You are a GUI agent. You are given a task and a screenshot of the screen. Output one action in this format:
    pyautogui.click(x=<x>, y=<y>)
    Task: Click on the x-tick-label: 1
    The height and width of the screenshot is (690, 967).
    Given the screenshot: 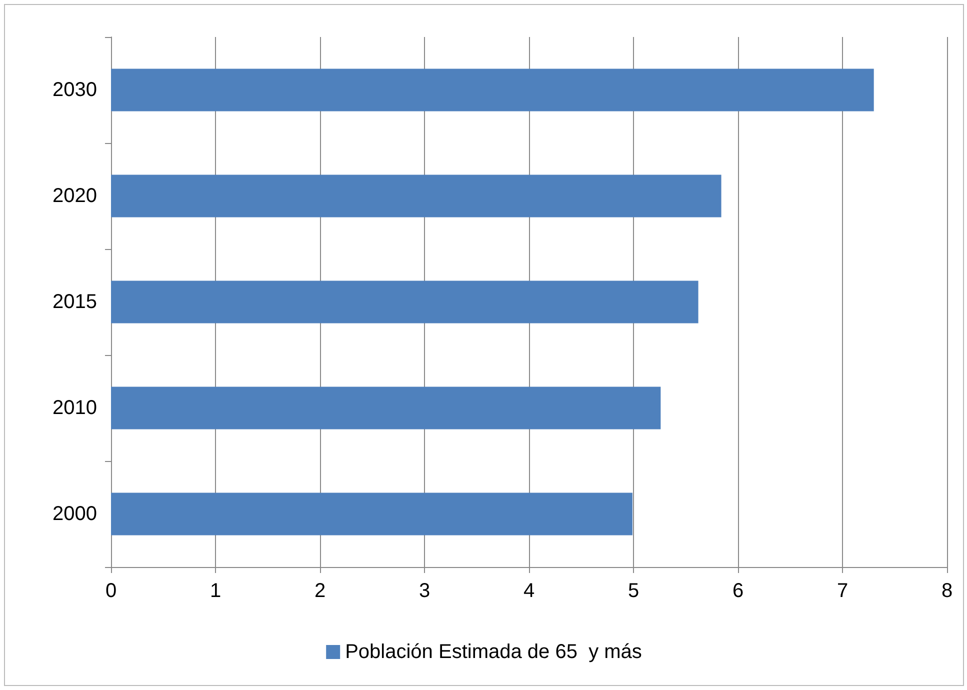 What is the action you would take?
    pyautogui.click(x=216, y=591)
    